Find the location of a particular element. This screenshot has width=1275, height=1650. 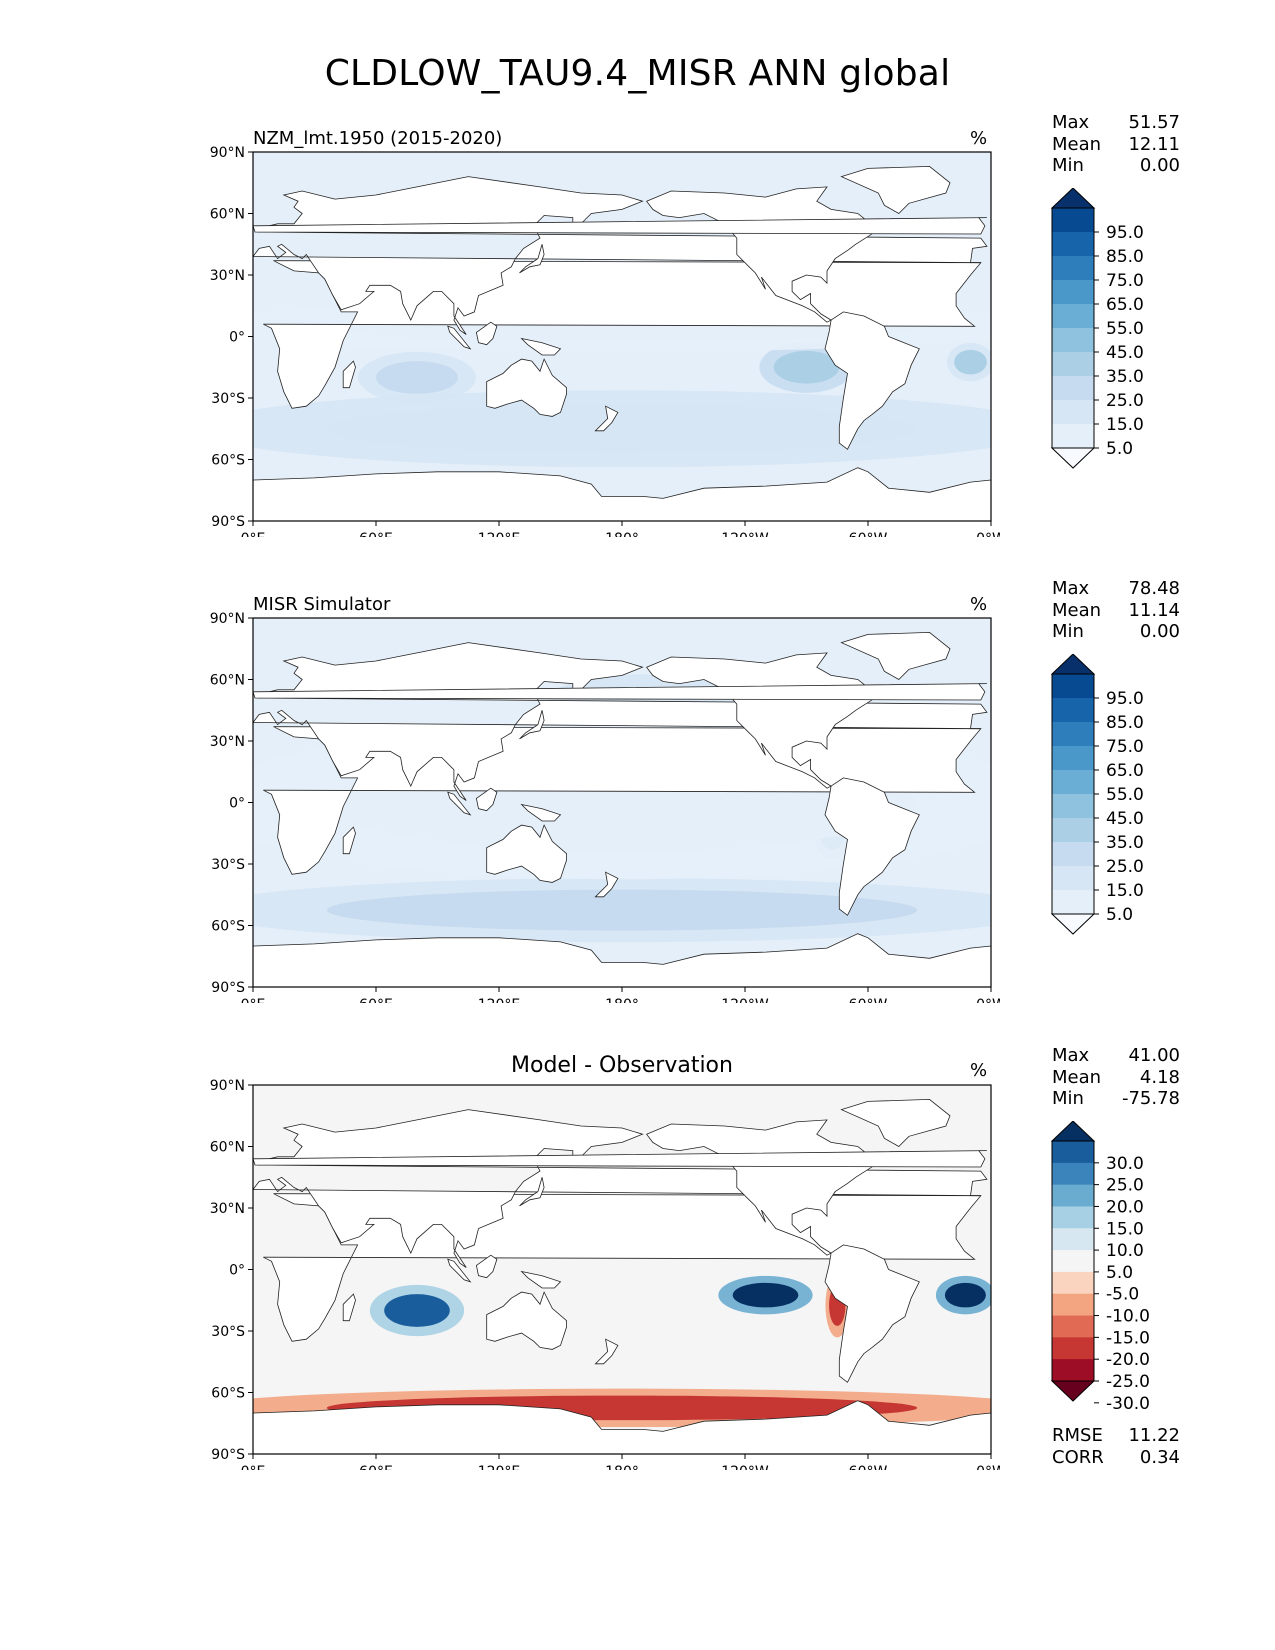

colorbar-tick-label: 75.0 is located at coordinates (1125, 747).